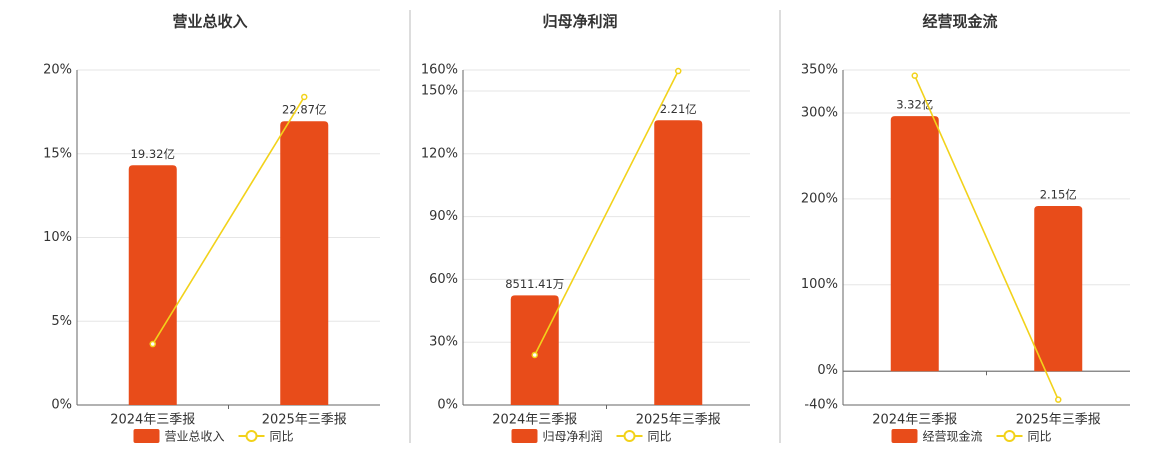  I want to click on chart-title: 经营现金流, so click(959, 22).